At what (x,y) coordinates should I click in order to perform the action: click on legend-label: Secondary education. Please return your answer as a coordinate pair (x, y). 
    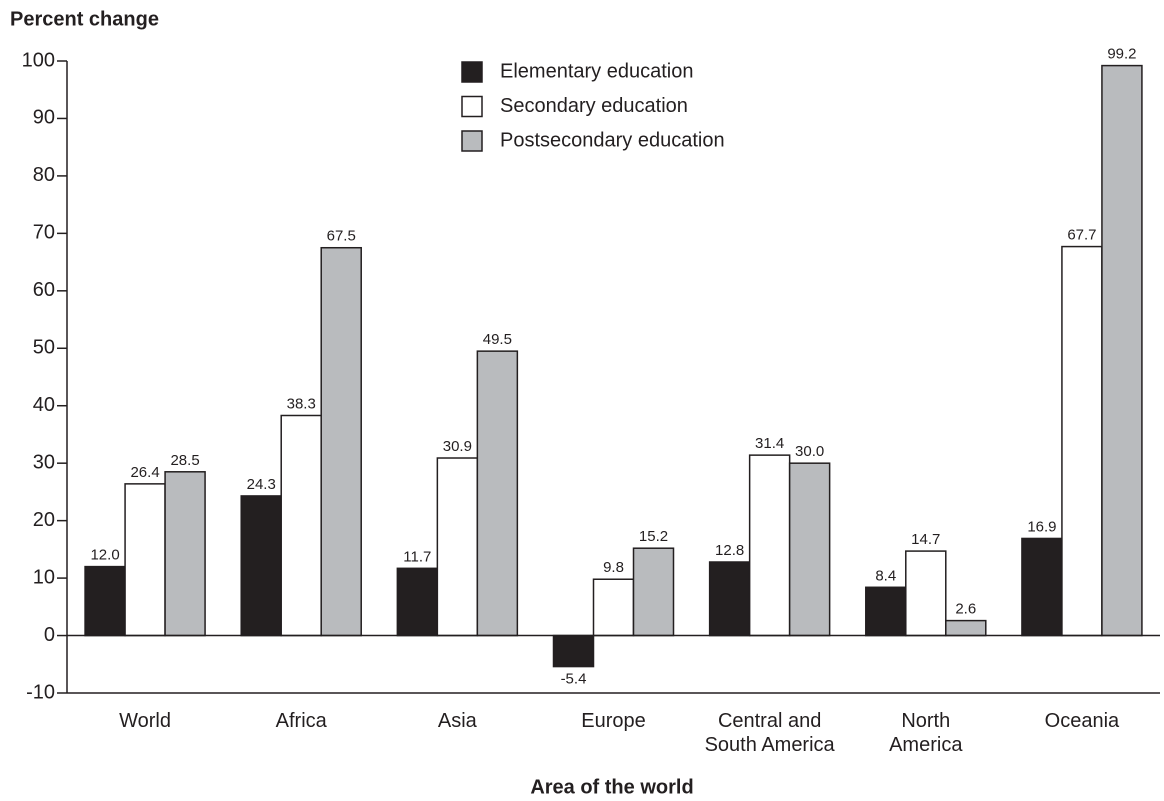
    Looking at the image, I should click on (594, 106).